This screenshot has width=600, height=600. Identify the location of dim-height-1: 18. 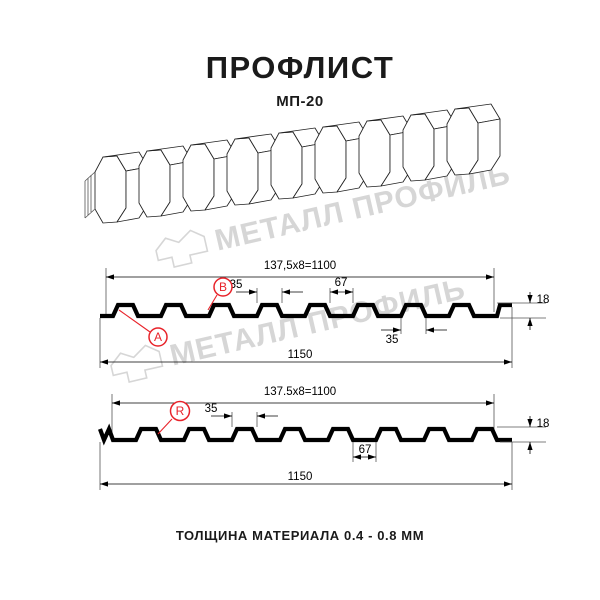
(523, 311).